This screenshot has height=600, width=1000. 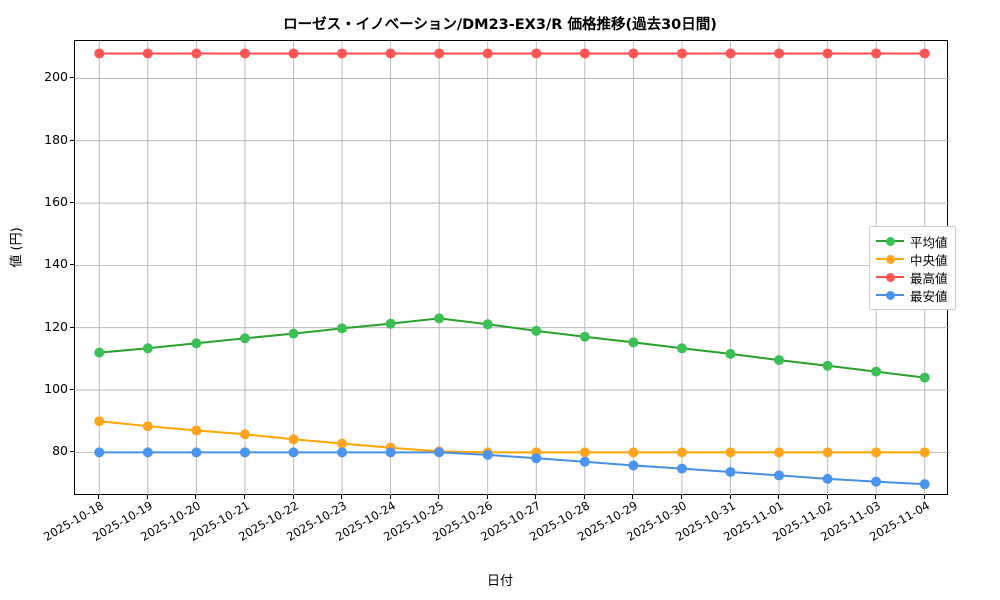 I want to click on y-axis-tick-label: 200, so click(x=56, y=77).